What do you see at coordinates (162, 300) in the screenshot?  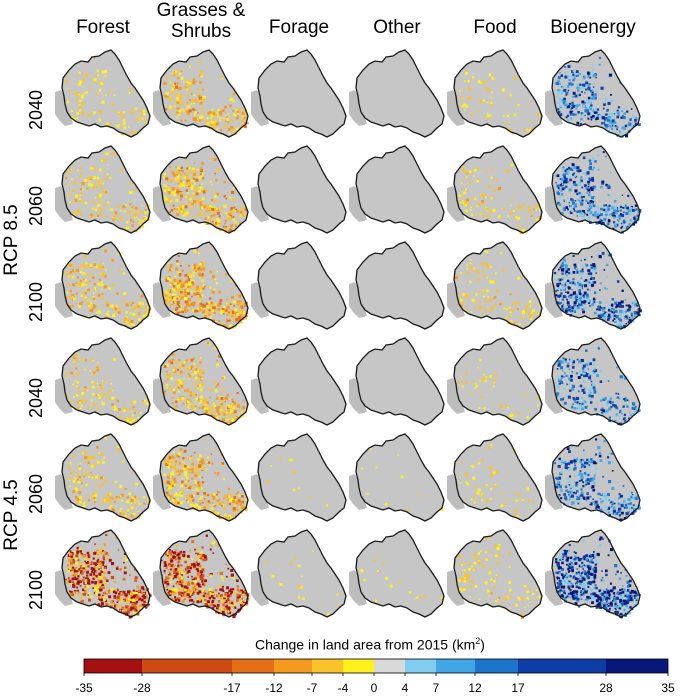 I see `neighbor-region` at bounding box center [162, 300].